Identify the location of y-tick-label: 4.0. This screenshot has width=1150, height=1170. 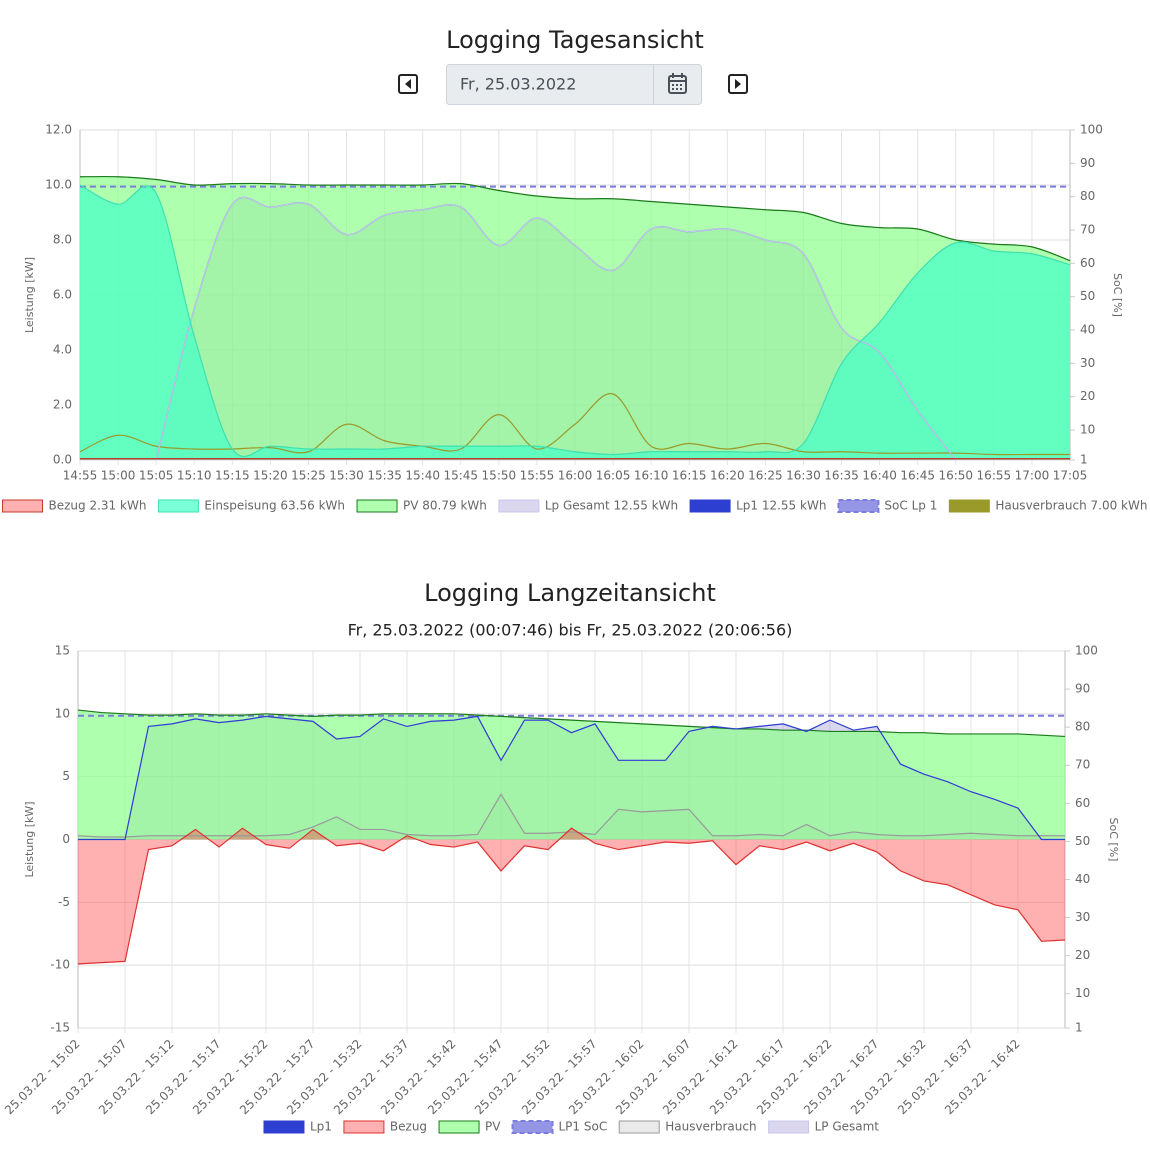
(62, 350).